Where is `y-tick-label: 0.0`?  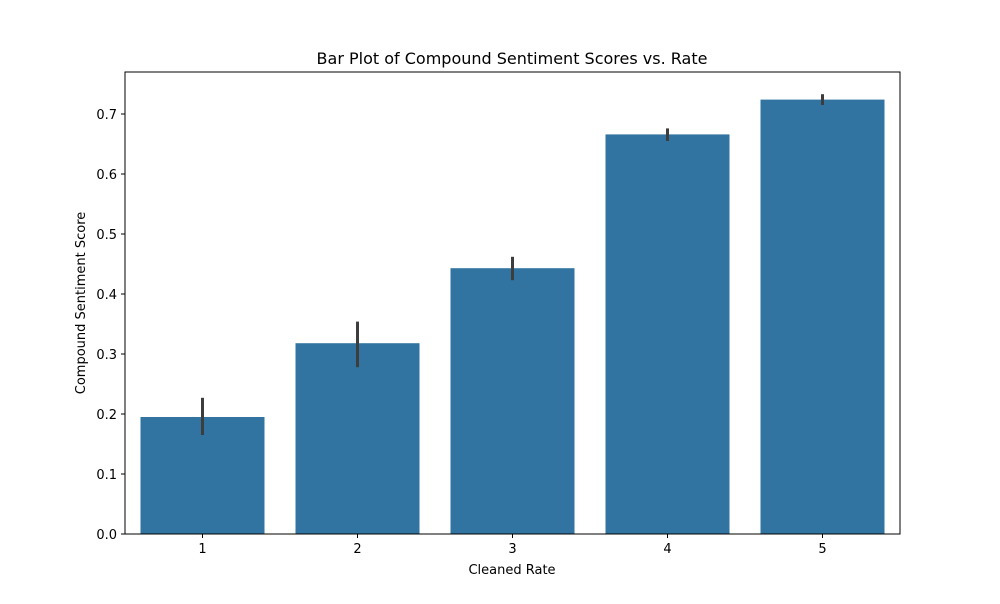 y-tick-label: 0.0 is located at coordinates (106, 535).